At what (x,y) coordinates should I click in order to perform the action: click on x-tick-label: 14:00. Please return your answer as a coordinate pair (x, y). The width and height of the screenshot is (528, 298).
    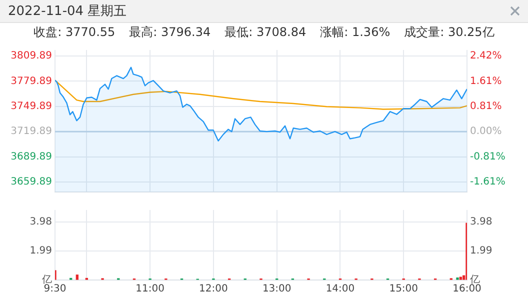
    Looking at the image, I should click on (340, 289).